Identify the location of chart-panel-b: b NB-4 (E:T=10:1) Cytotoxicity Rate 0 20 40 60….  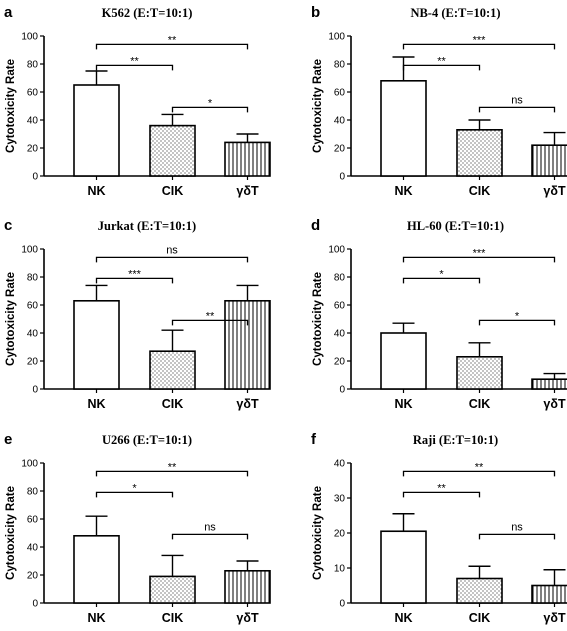
(439, 101).